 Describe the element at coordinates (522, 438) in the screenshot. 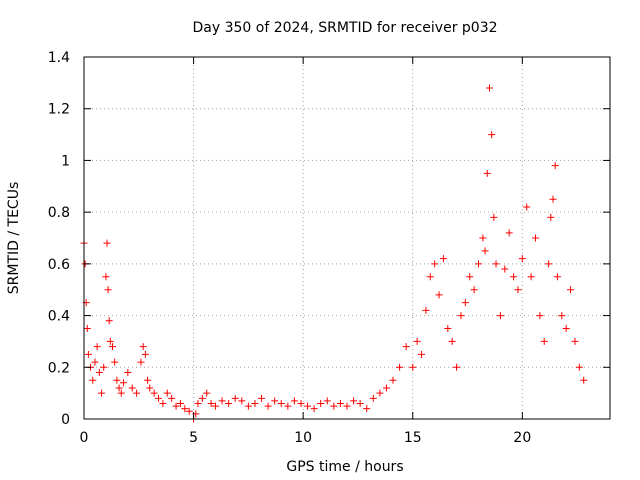

I see `x-tick-label: 20` at that location.